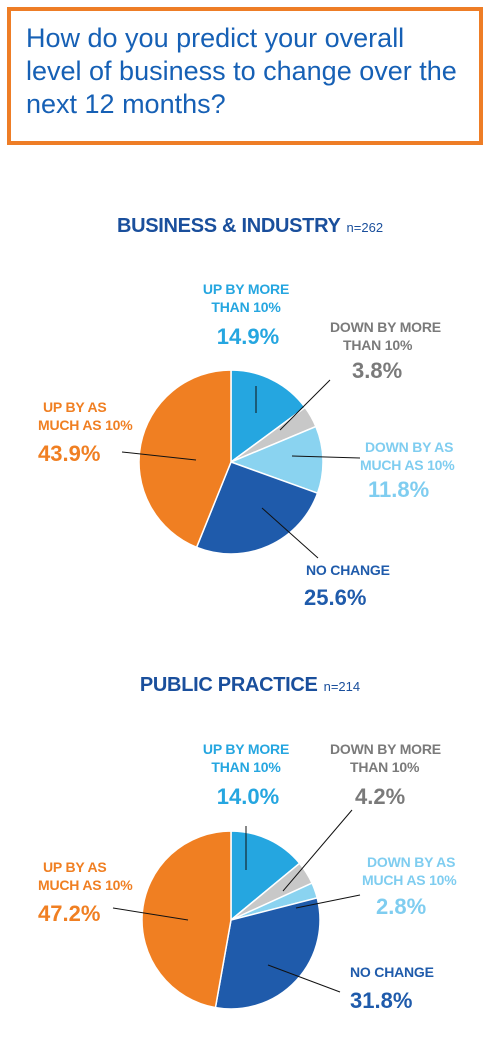 The height and width of the screenshot is (1045, 500). What do you see at coordinates (246, 758) in the screenshot?
I see `chart-2-label-up-more: UP BY MORE THAN 10%` at bounding box center [246, 758].